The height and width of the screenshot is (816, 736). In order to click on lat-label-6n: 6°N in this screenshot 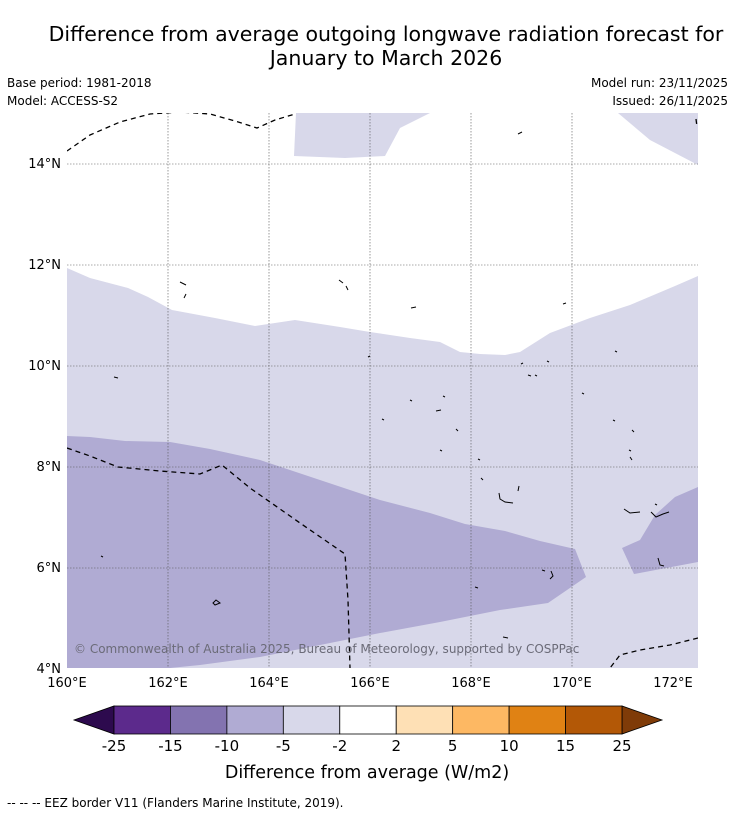, I will do `click(49, 568)`.